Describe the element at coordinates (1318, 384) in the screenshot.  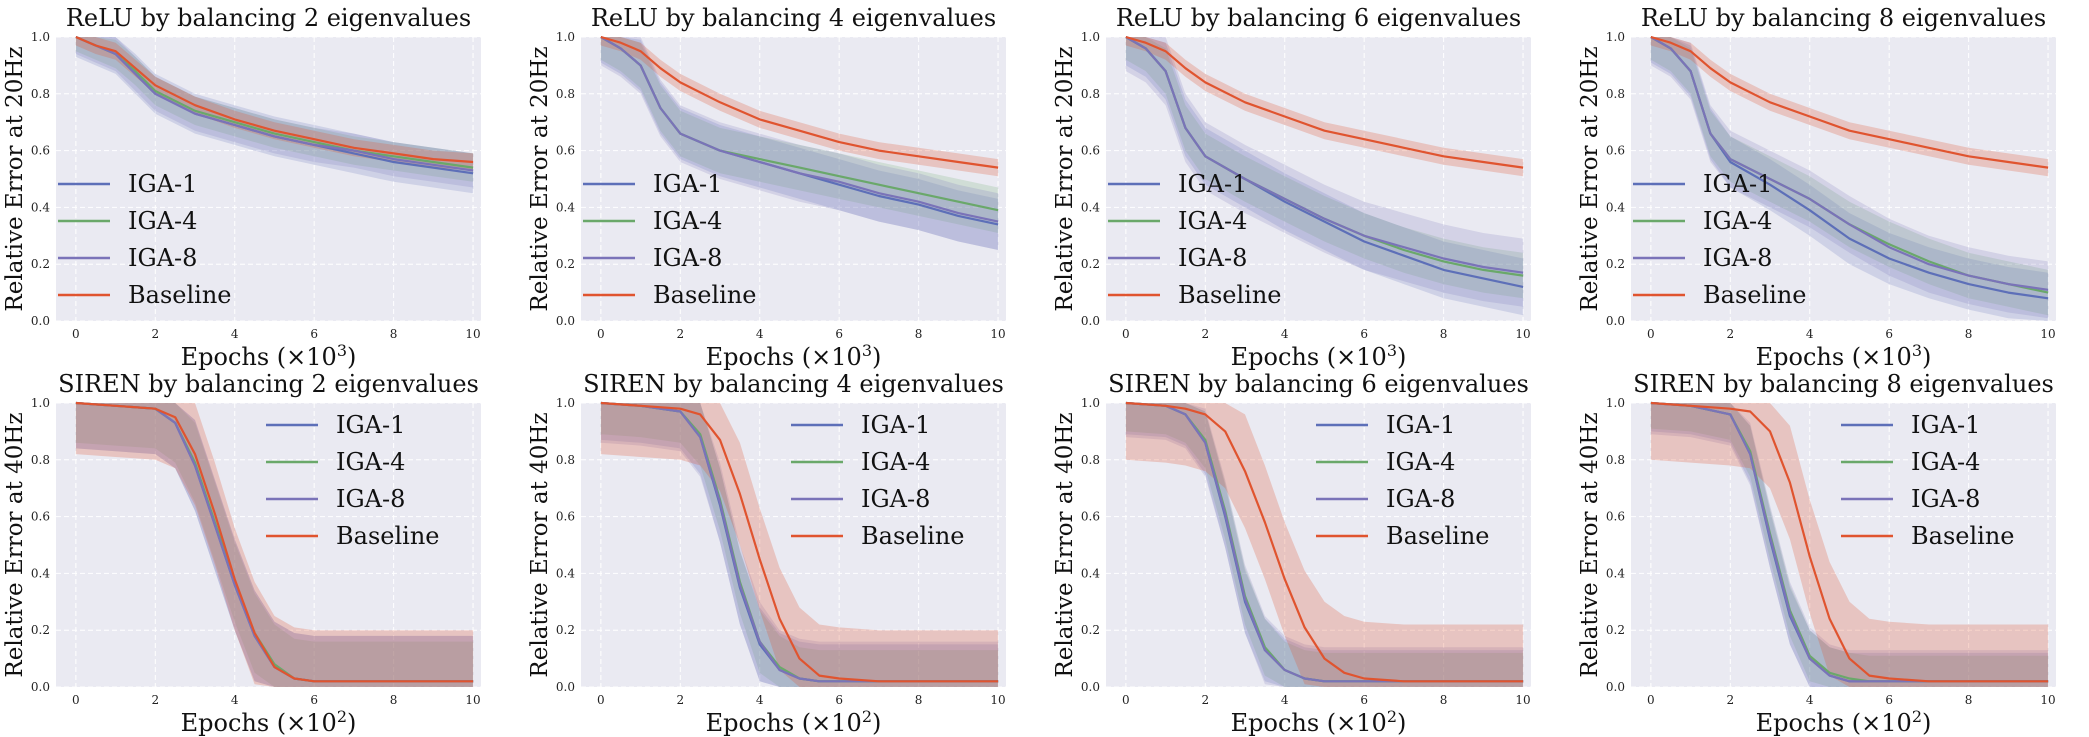
I see `chart-title: SIREN by balancing 6 eigenvalues` at that location.